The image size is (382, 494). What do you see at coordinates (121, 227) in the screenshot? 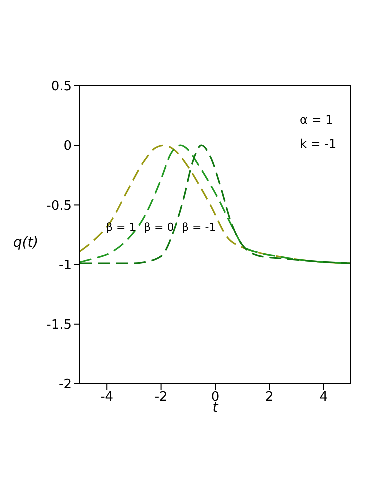
I see `annotation: β = 1` at bounding box center [121, 227].